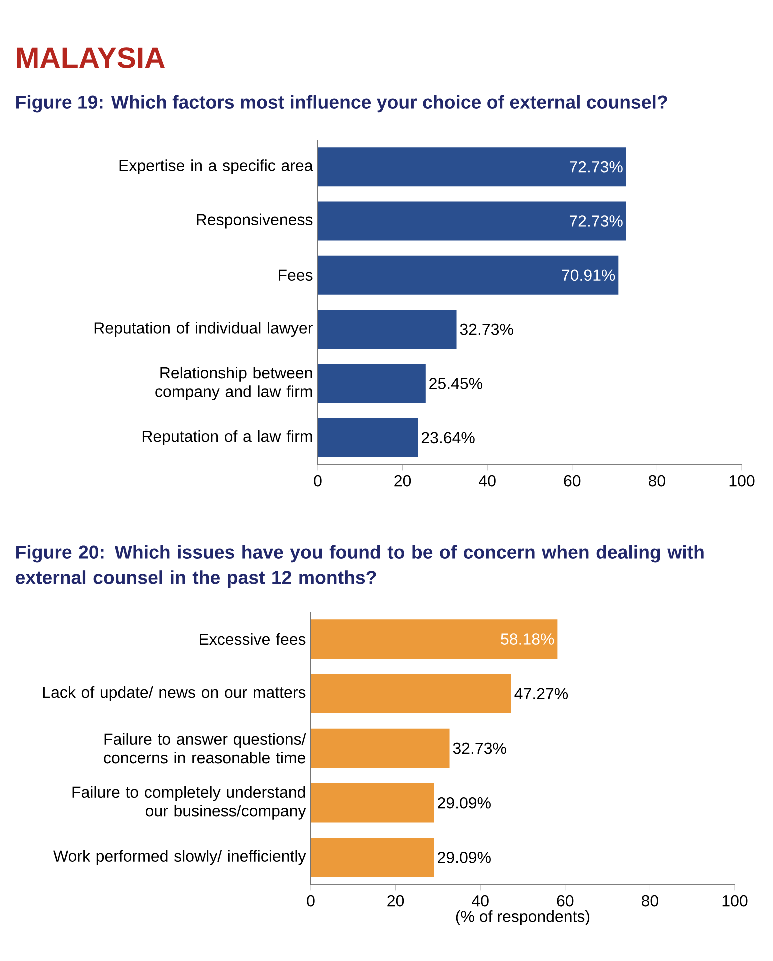  Describe the element at coordinates (227, 438) in the screenshot. I see `y-tick-label: Reputation of a law firm` at that location.